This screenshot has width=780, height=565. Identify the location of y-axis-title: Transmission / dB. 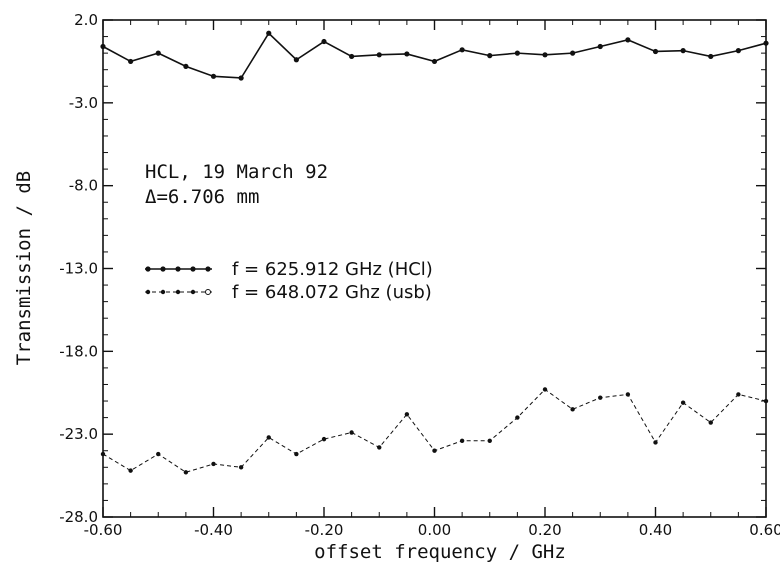
(24, 268).